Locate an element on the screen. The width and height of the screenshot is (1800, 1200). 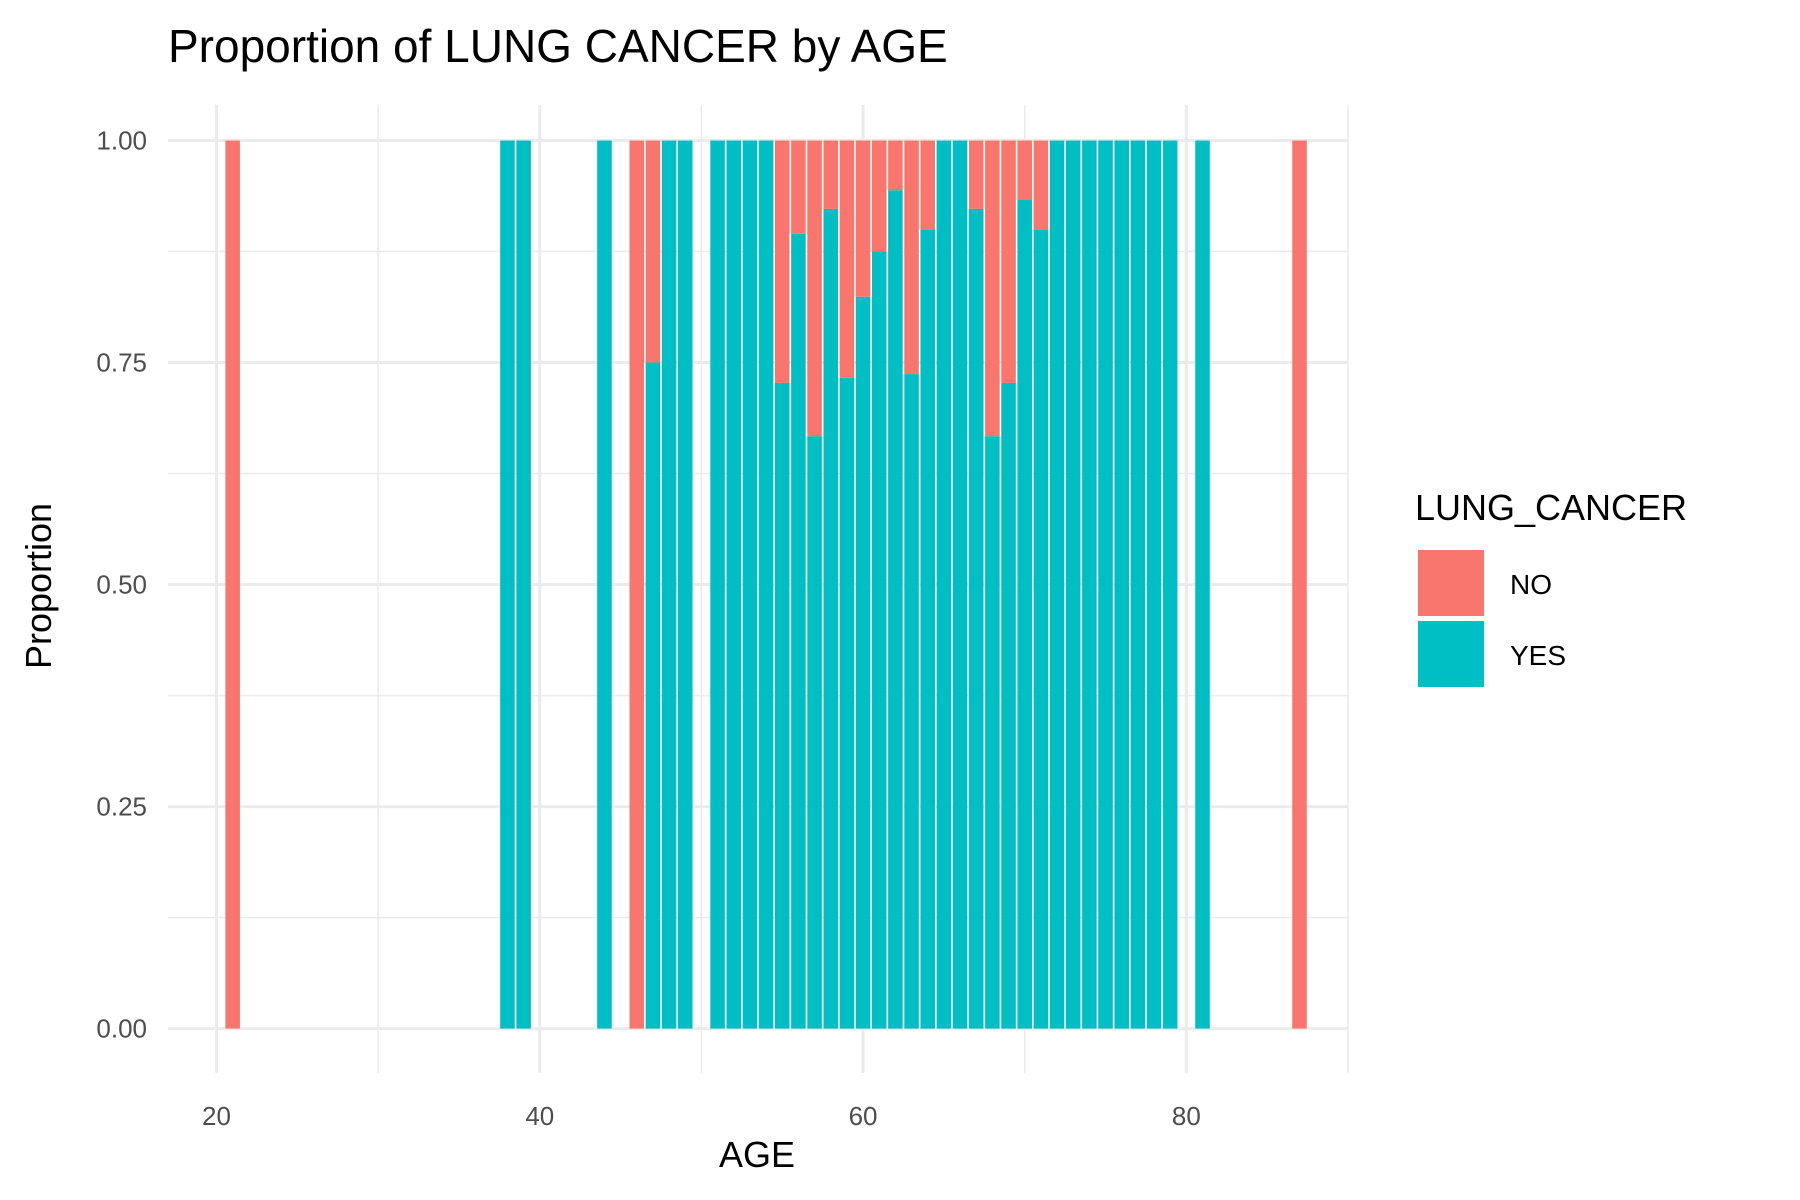
y-tick-label: 0.50 is located at coordinates (121, 585).